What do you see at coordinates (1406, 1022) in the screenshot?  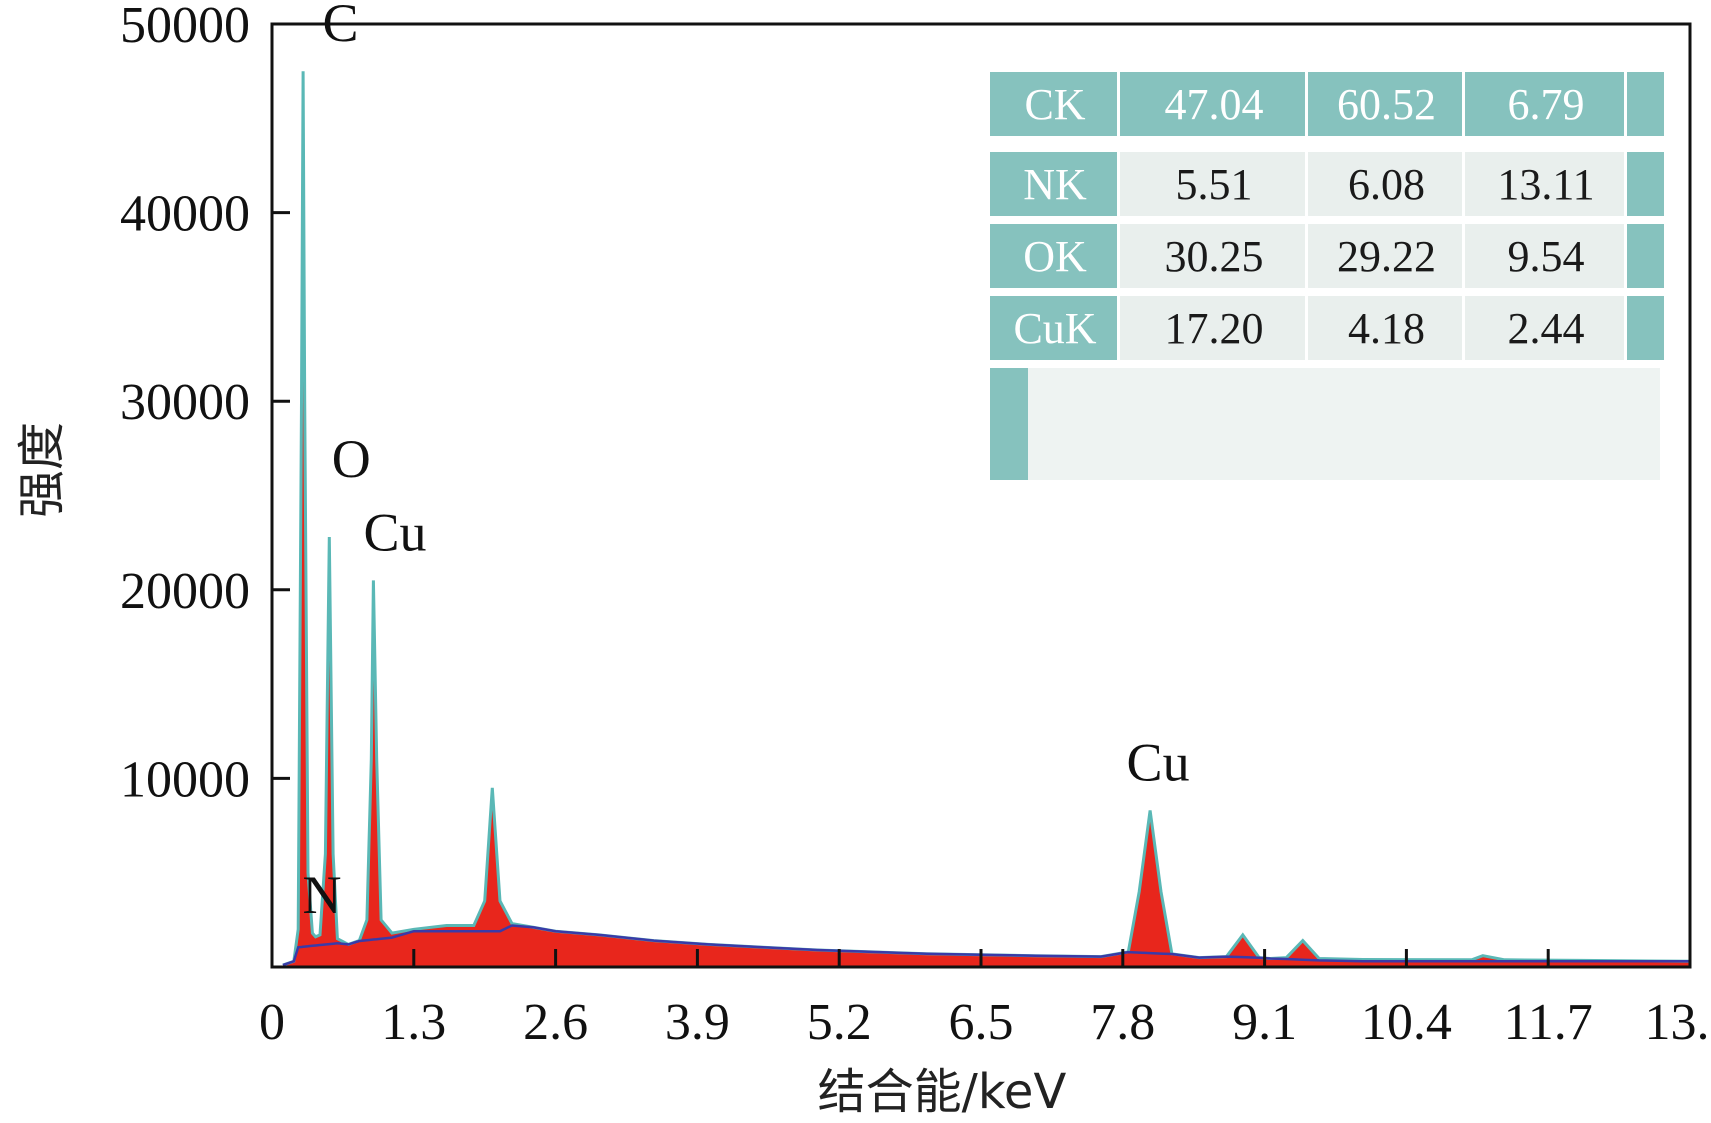 I see `x-tick-label: 10.4` at bounding box center [1406, 1022].